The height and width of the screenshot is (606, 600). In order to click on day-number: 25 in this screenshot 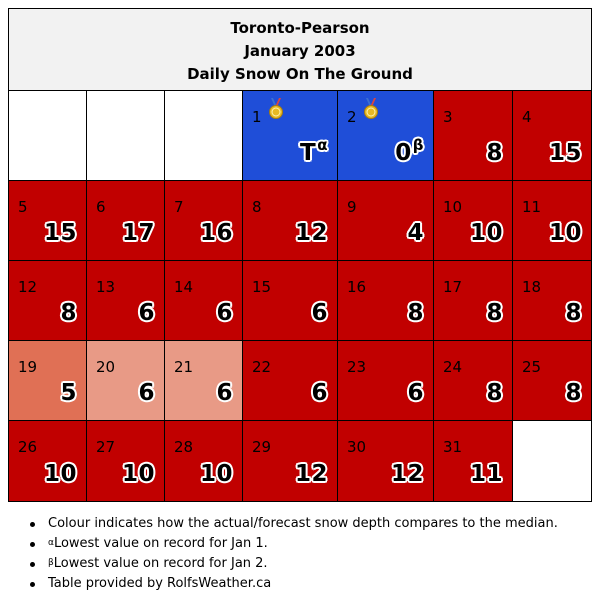, I will do `click(532, 367)`.